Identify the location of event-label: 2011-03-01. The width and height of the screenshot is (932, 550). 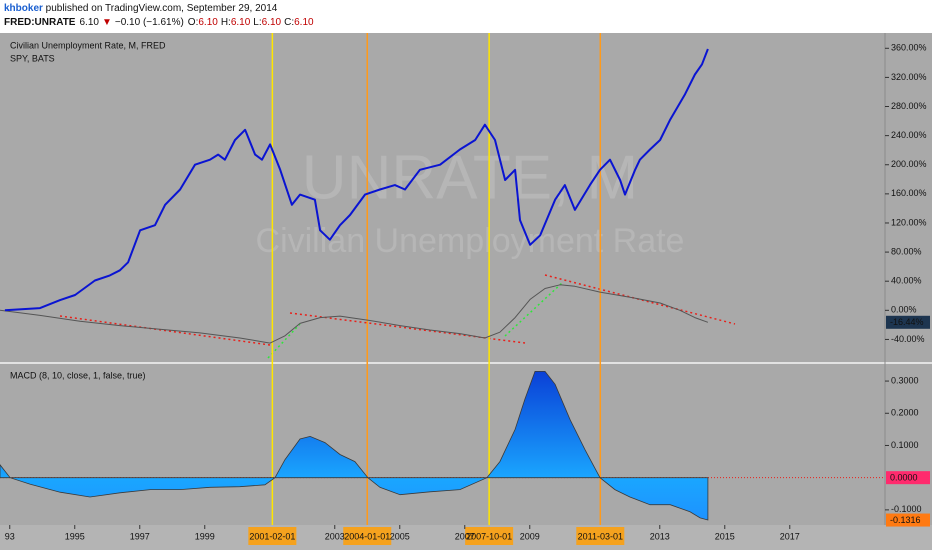
(600, 536).